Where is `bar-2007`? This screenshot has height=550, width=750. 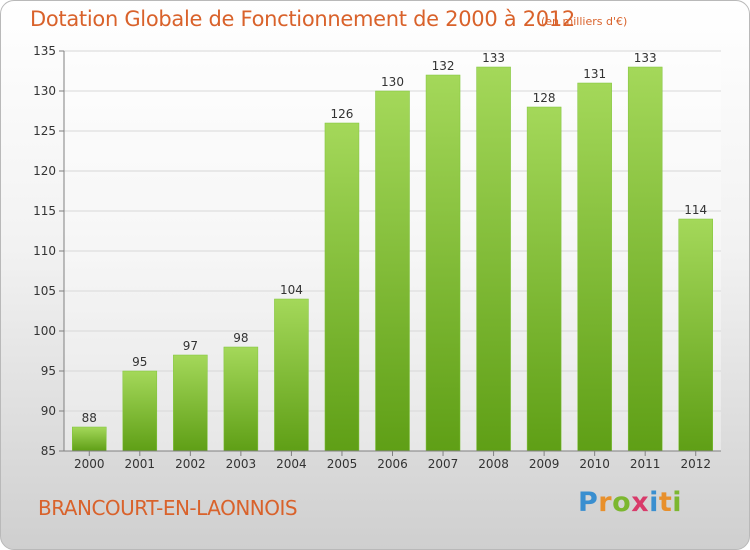 bar-2007 is located at coordinates (443, 263).